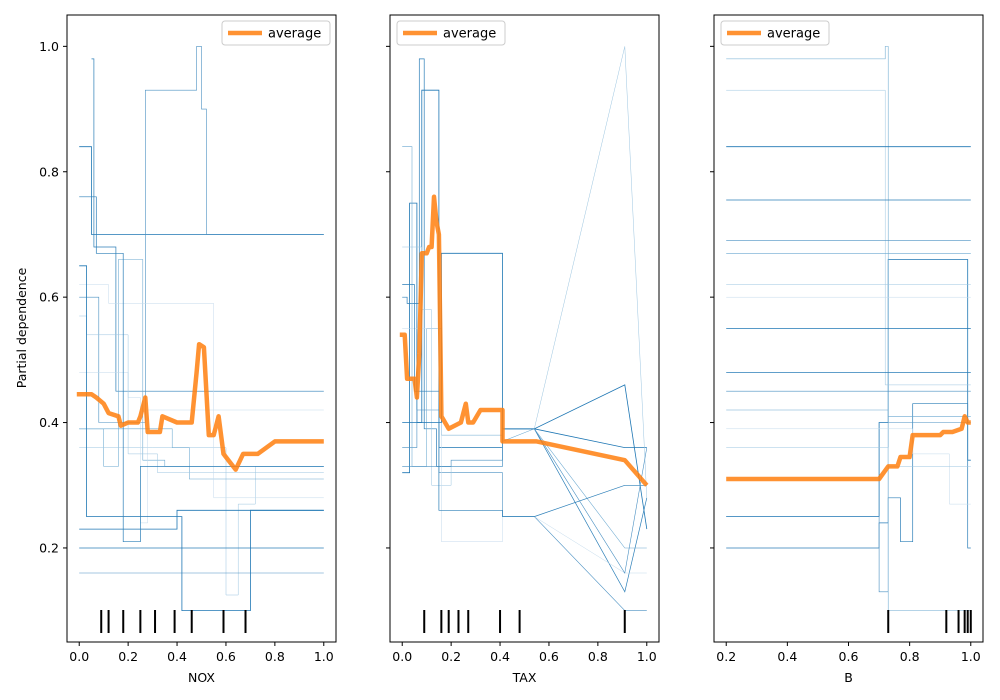 Image resolution: width=1000 pixels, height=700 pixels. I want to click on x-axis-label: B, so click(848, 677).